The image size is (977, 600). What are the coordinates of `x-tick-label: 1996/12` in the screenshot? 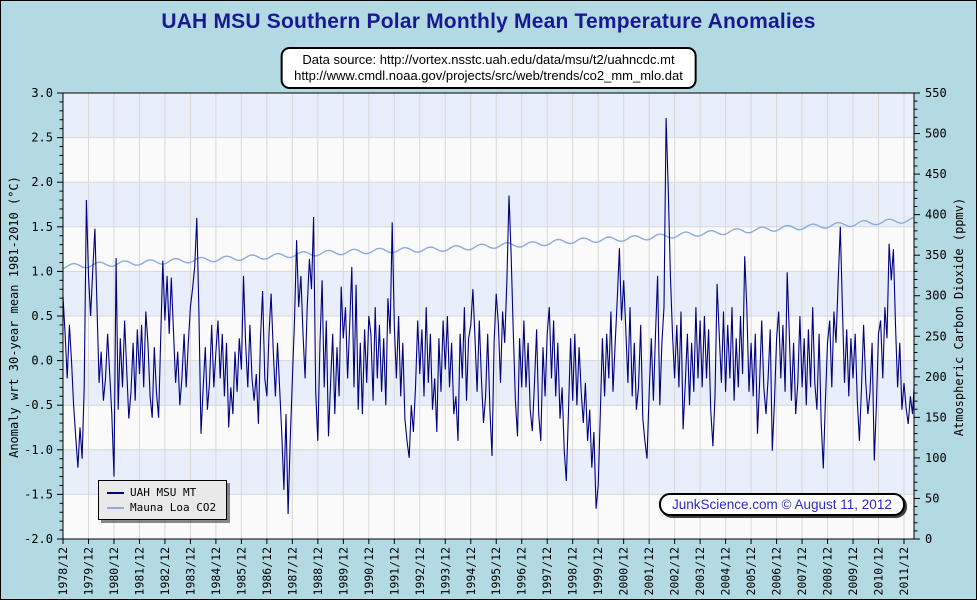 It's located at (522, 571).